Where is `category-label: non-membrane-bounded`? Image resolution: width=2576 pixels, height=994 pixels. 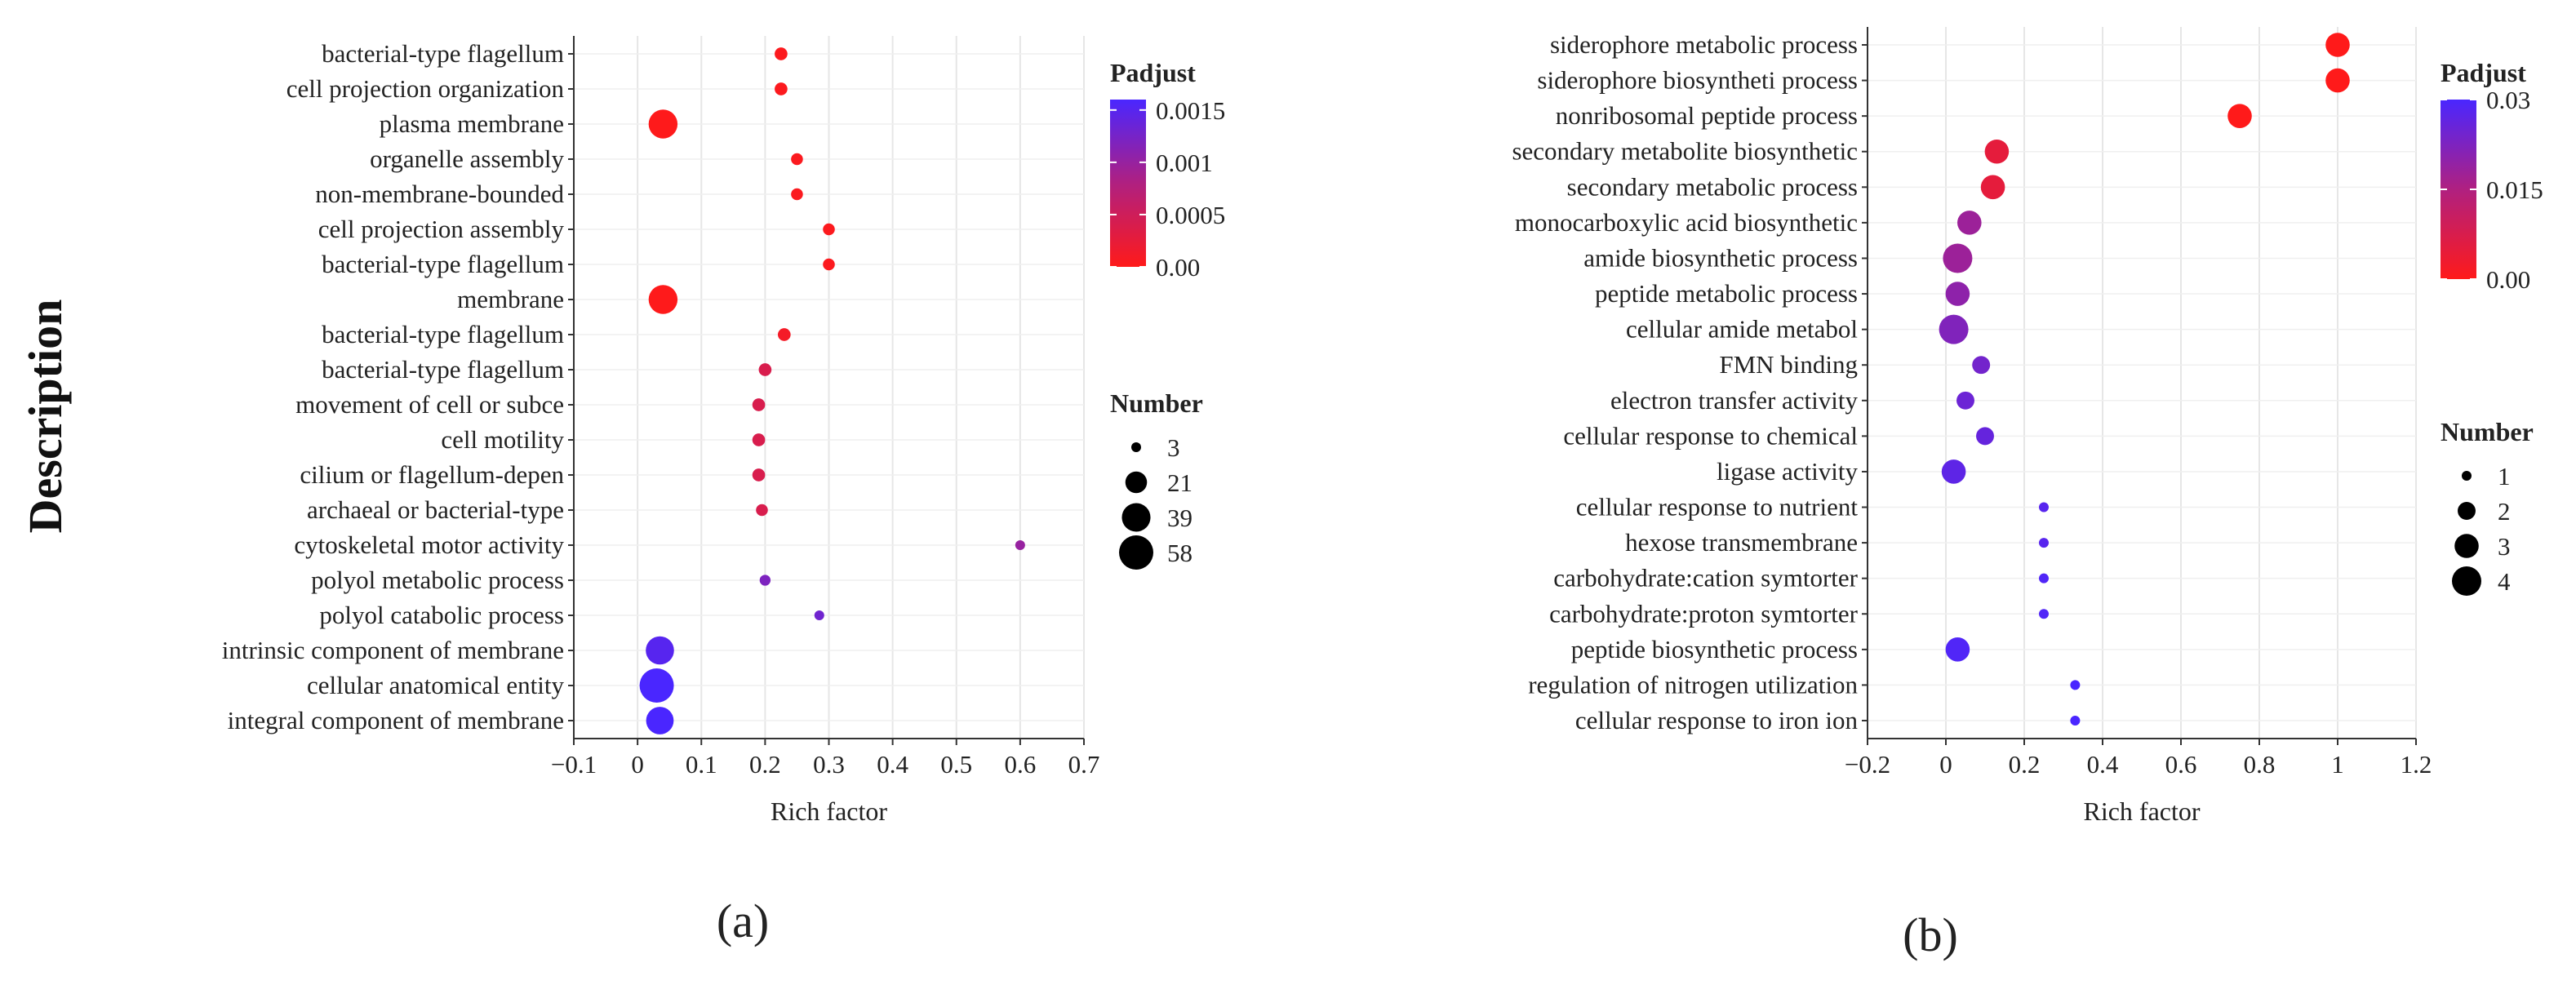
category-label: non-membrane-bounded is located at coordinates (439, 194).